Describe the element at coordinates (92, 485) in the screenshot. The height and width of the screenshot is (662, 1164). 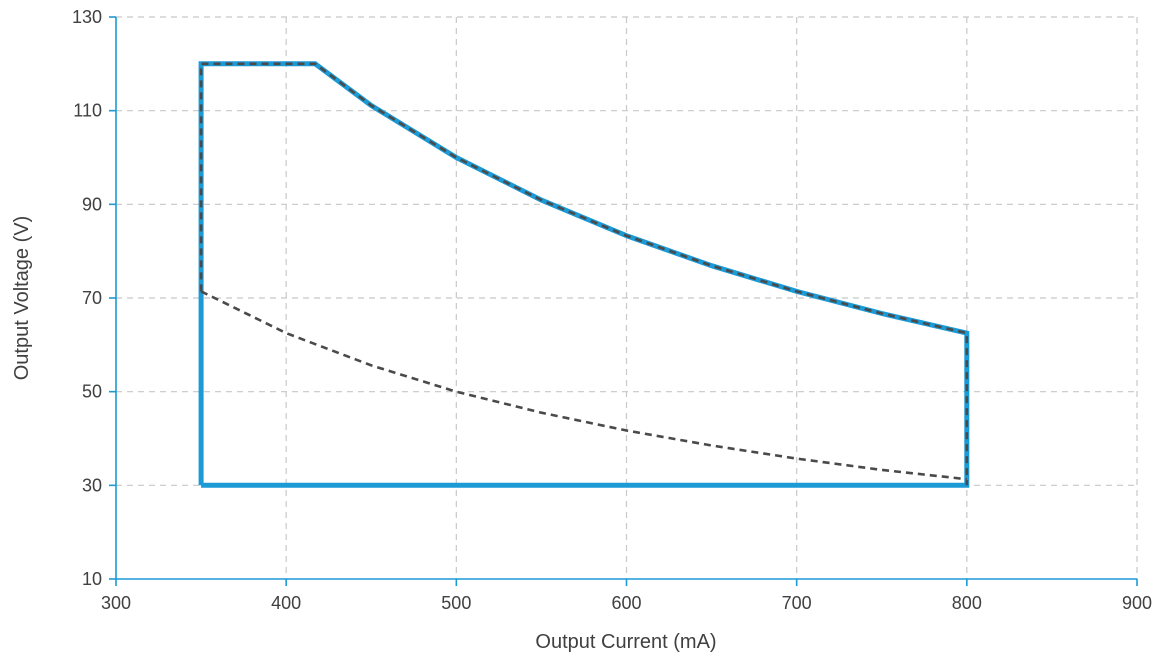
I see `y-tick-label: 30` at that location.